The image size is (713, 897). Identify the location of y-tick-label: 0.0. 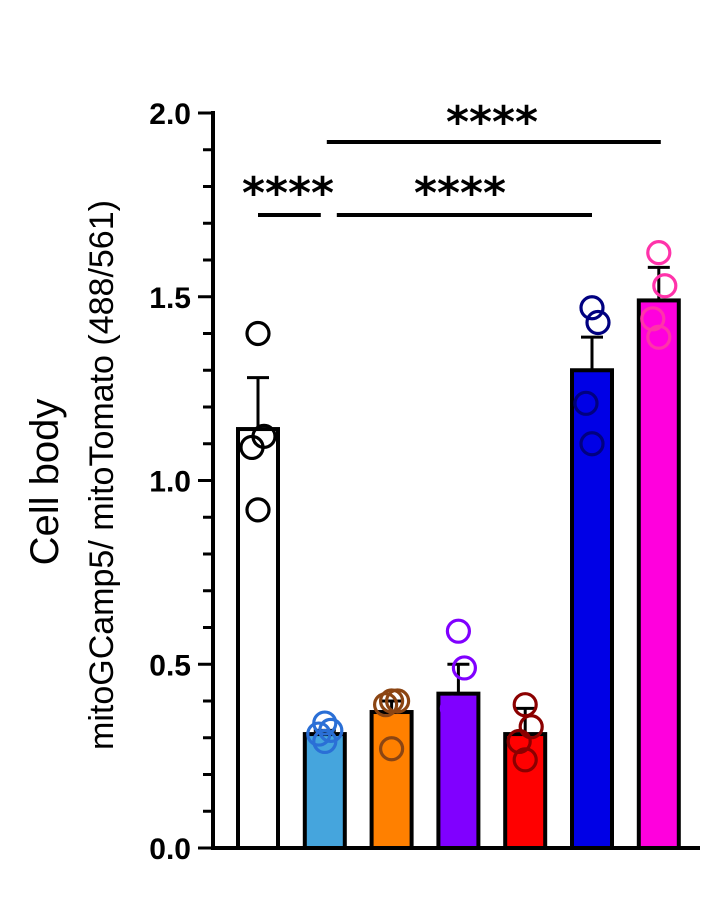
(170, 849).